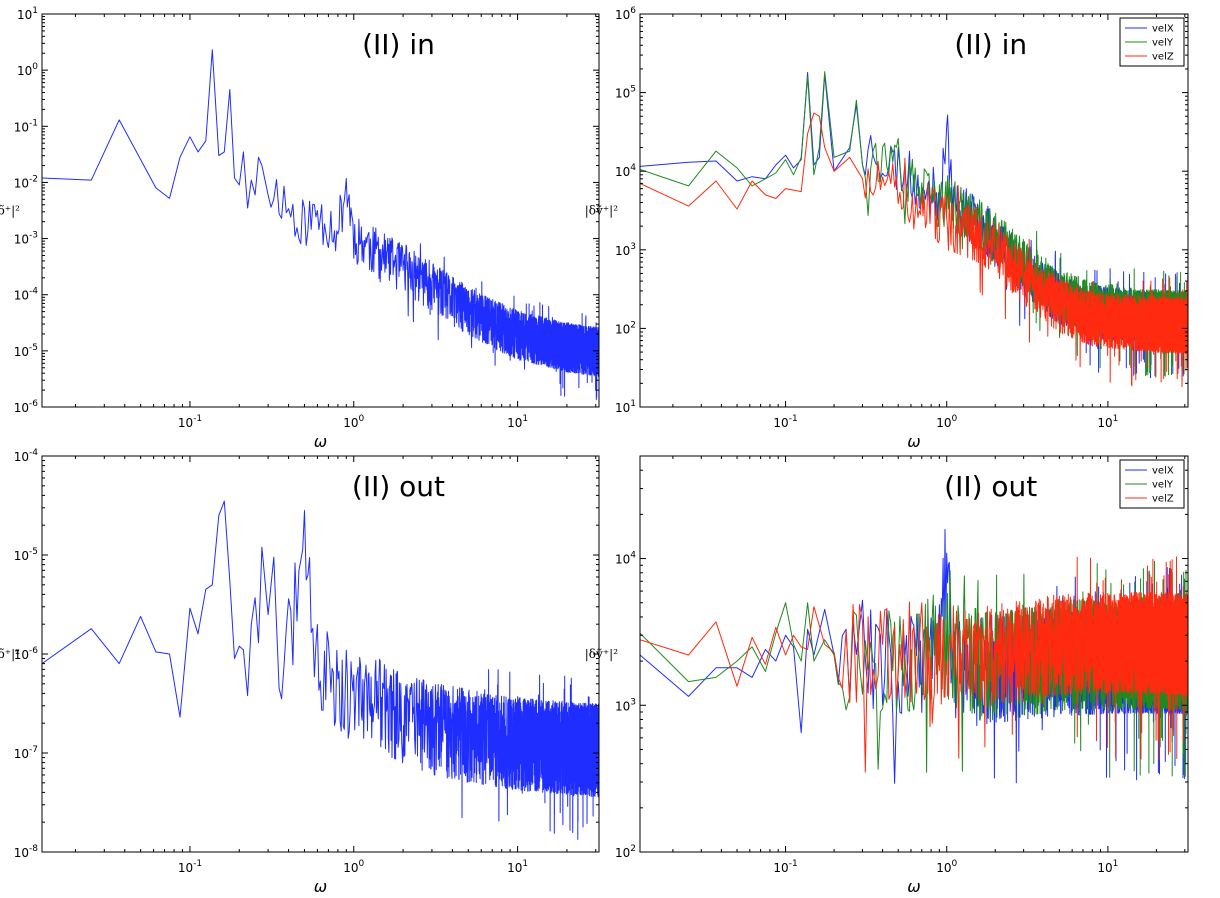 This screenshot has height=898, width=1220. I want to click on y-axis-label: |δρ̃⁺|², so click(10, 654).